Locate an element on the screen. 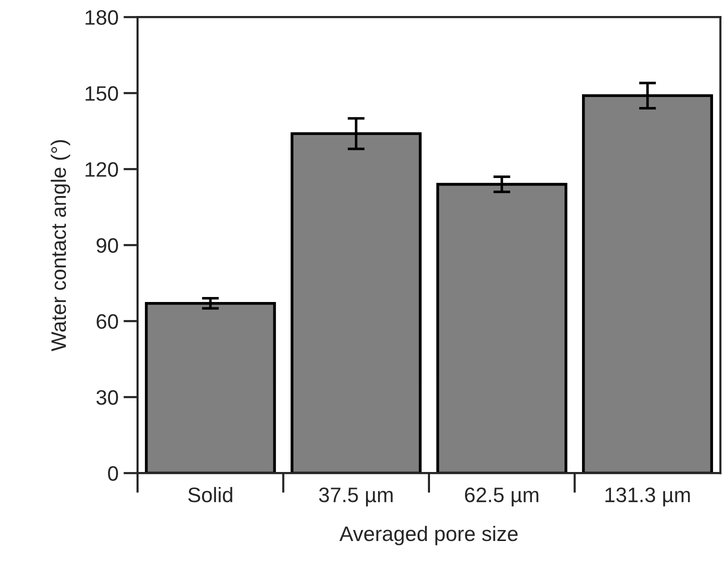 This screenshot has height=570, width=724. y-tick-label: 30 is located at coordinates (107, 397).